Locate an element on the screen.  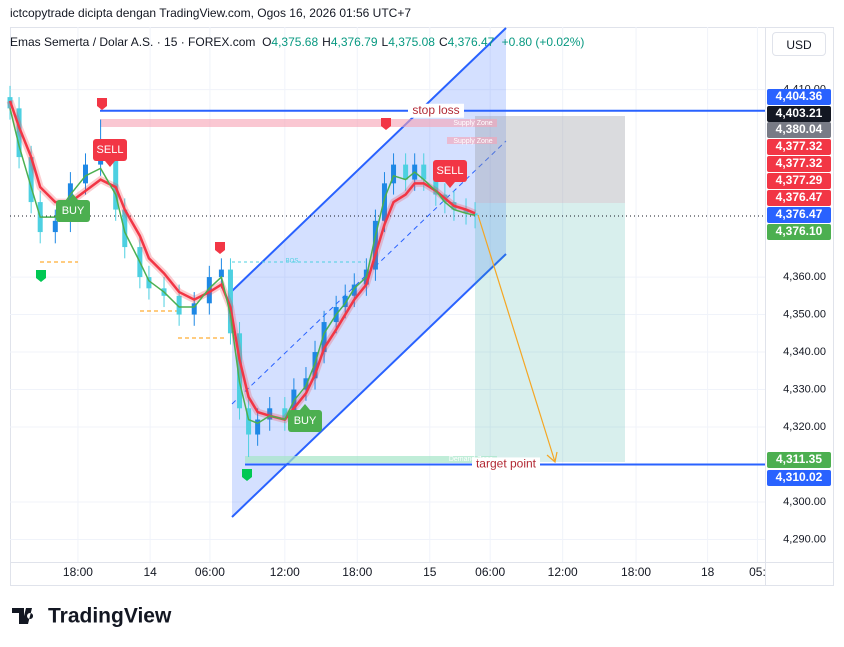
y-tick-label: 4,360.00 is located at coordinates (804, 277).